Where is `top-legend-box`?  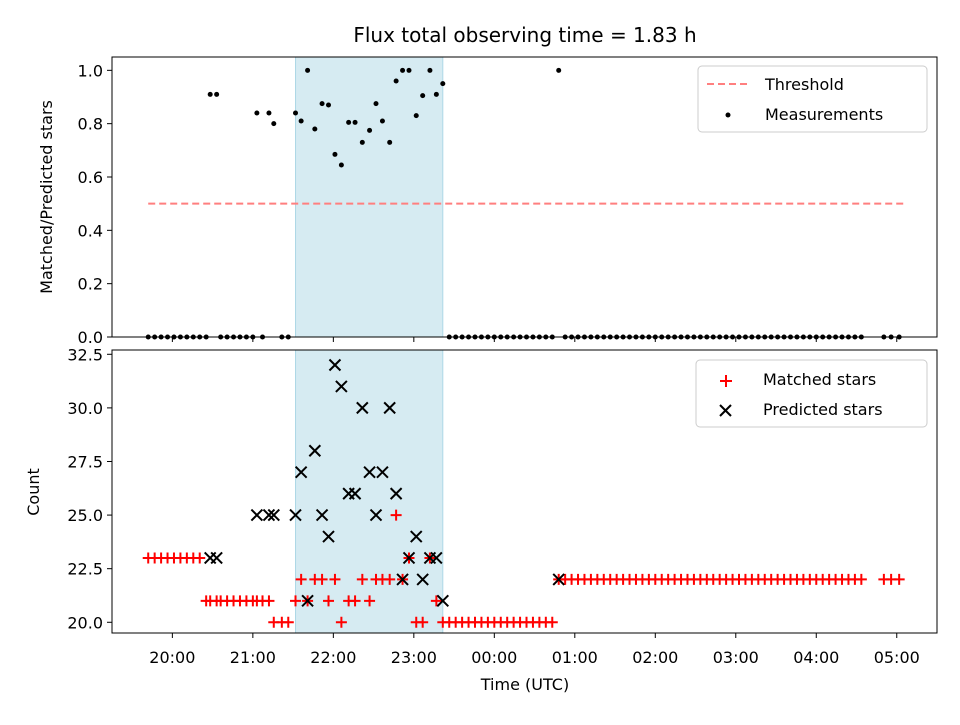
top-legend-box is located at coordinates (812, 99).